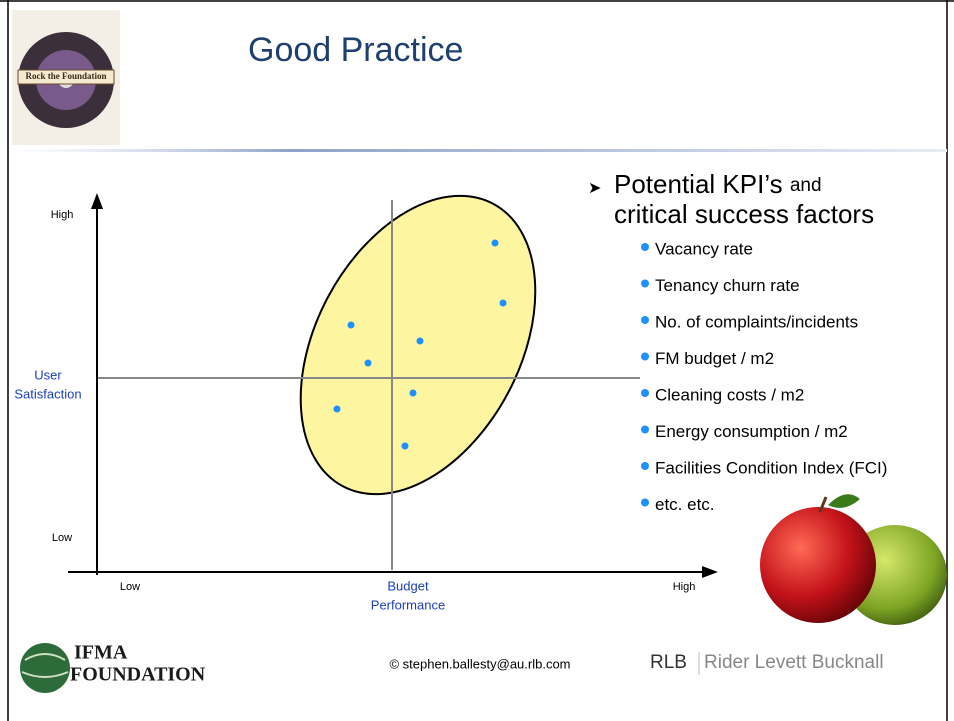  Describe the element at coordinates (477, 150) in the screenshot. I see `header-rule` at that location.